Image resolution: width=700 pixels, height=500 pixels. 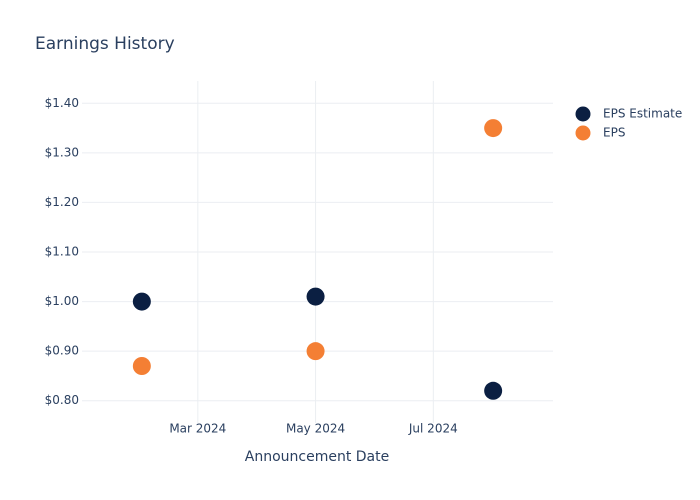 I want to click on legend-label: EPS, so click(x=614, y=133).